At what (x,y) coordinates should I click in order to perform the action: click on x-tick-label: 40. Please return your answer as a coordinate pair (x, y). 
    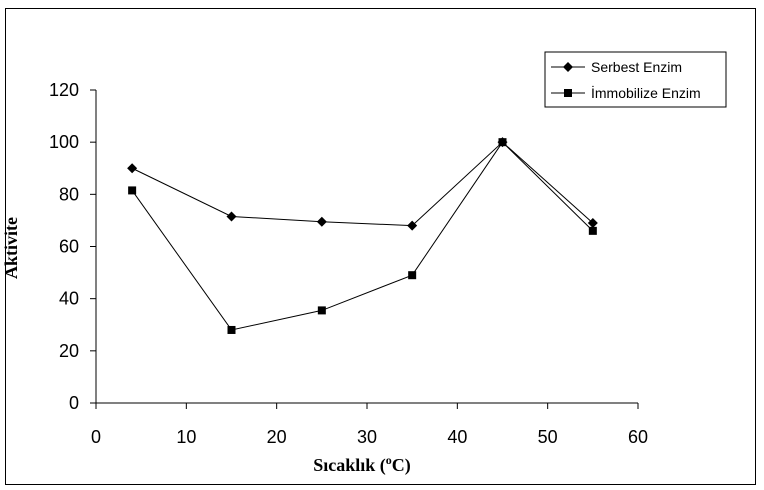
    Looking at the image, I should click on (457, 437).